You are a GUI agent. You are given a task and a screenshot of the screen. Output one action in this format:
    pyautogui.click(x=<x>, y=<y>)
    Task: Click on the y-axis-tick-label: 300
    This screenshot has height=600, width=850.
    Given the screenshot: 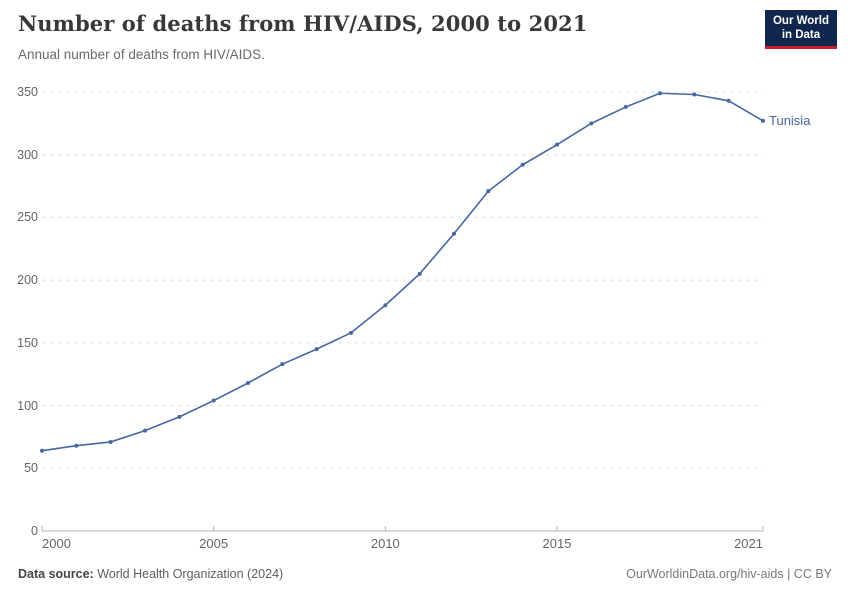 What is the action you would take?
    pyautogui.click(x=27, y=154)
    